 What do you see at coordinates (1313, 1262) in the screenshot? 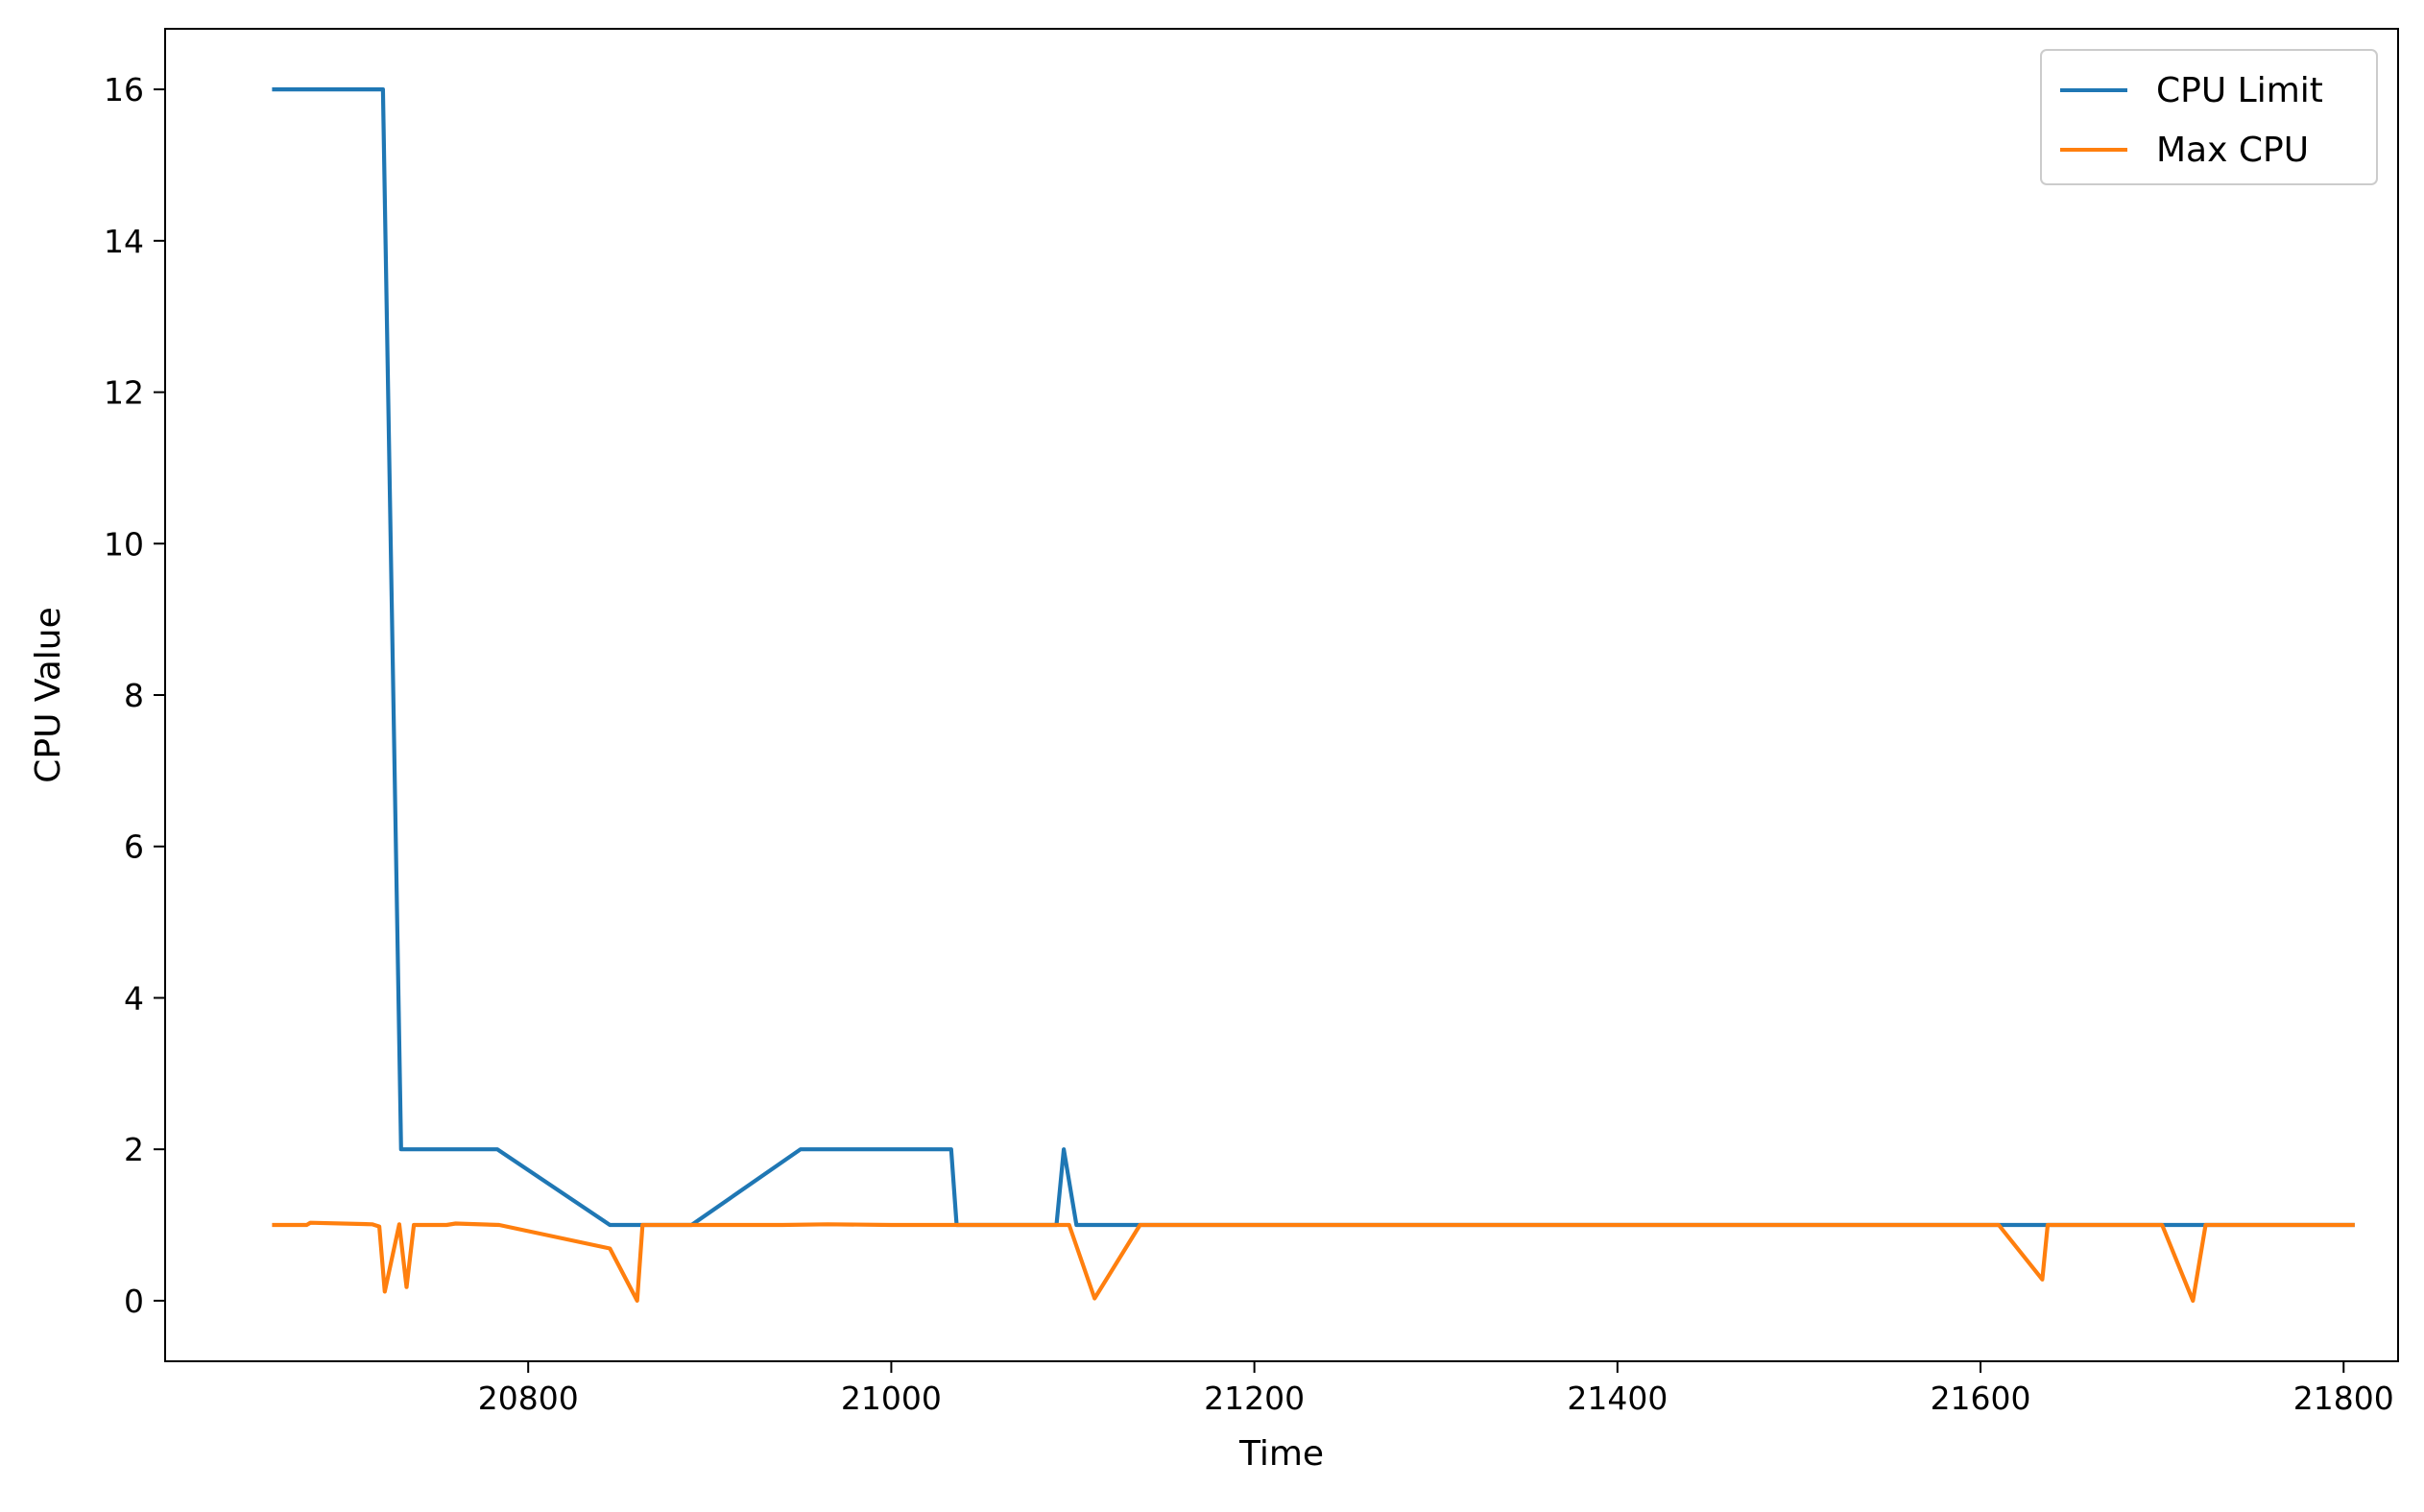
I see `series-line-max-cpu` at bounding box center [1313, 1262].